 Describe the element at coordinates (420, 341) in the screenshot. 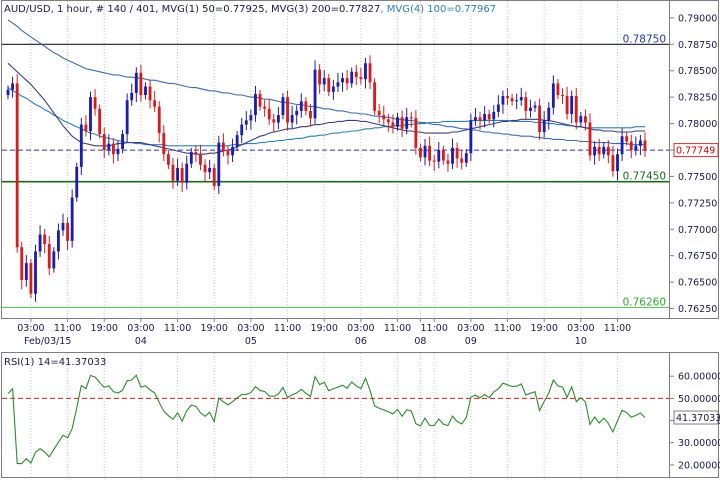

I see `x-tick-date-label: 08` at that location.